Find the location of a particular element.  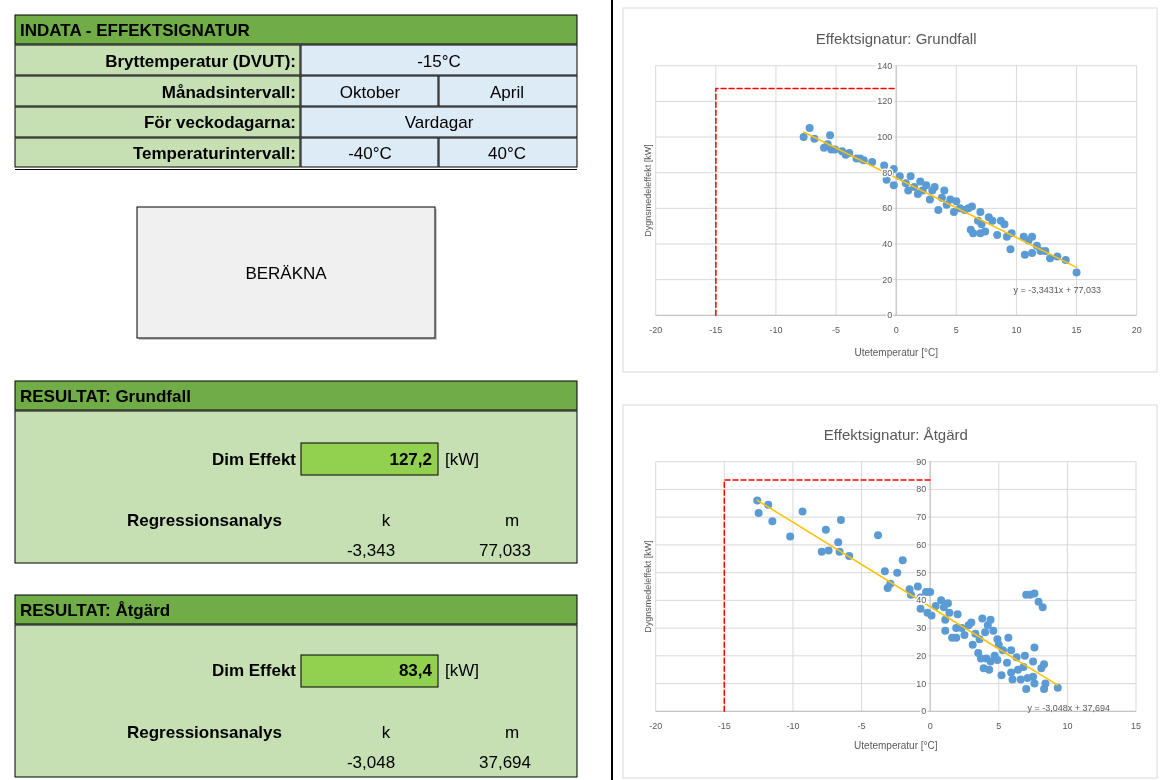

text: -3,343 is located at coordinates (371, 550).